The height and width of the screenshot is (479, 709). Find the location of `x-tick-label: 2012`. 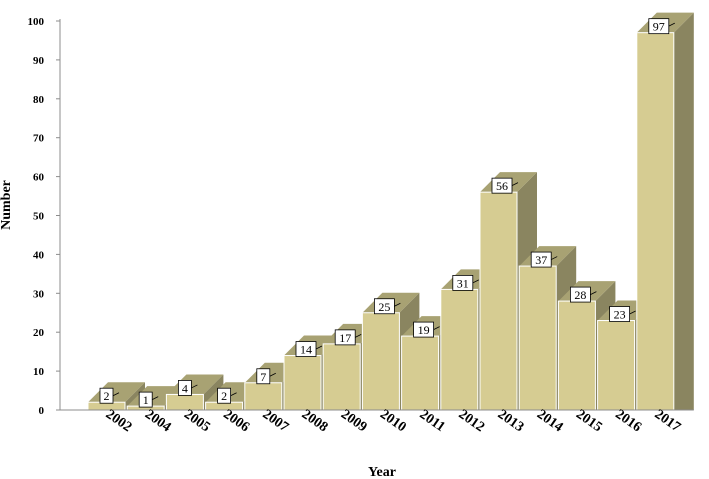

x-tick-label: 2012 is located at coordinates (472, 421).